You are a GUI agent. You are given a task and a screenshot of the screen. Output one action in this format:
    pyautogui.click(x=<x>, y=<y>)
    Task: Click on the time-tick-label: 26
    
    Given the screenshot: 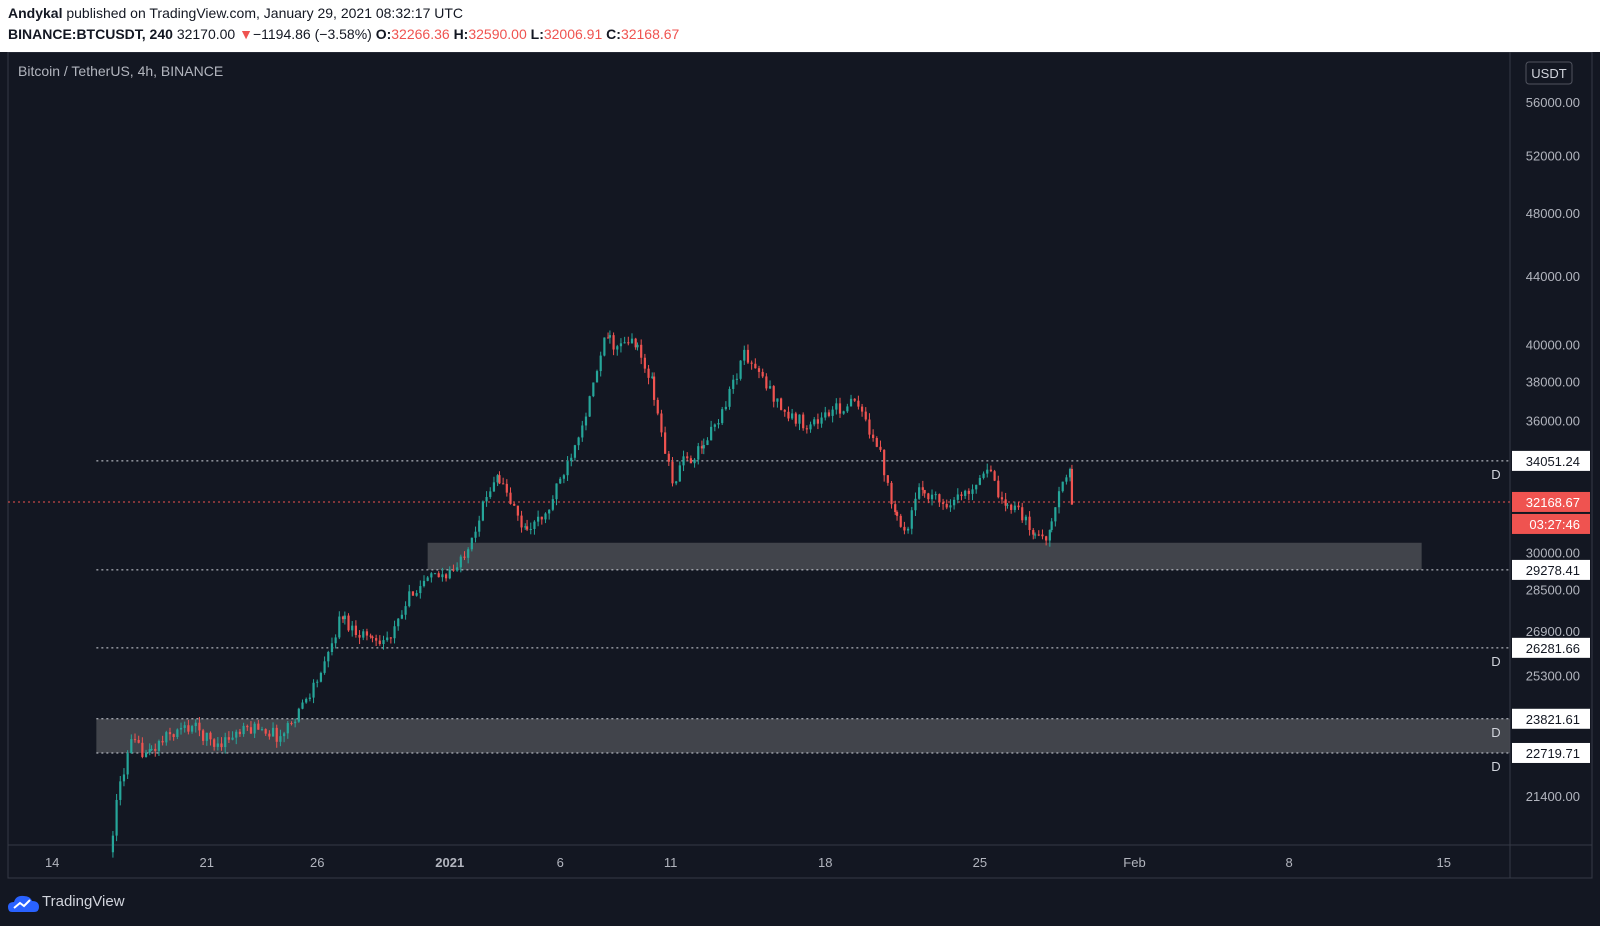 What is the action you would take?
    pyautogui.click(x=317, y=862)
    